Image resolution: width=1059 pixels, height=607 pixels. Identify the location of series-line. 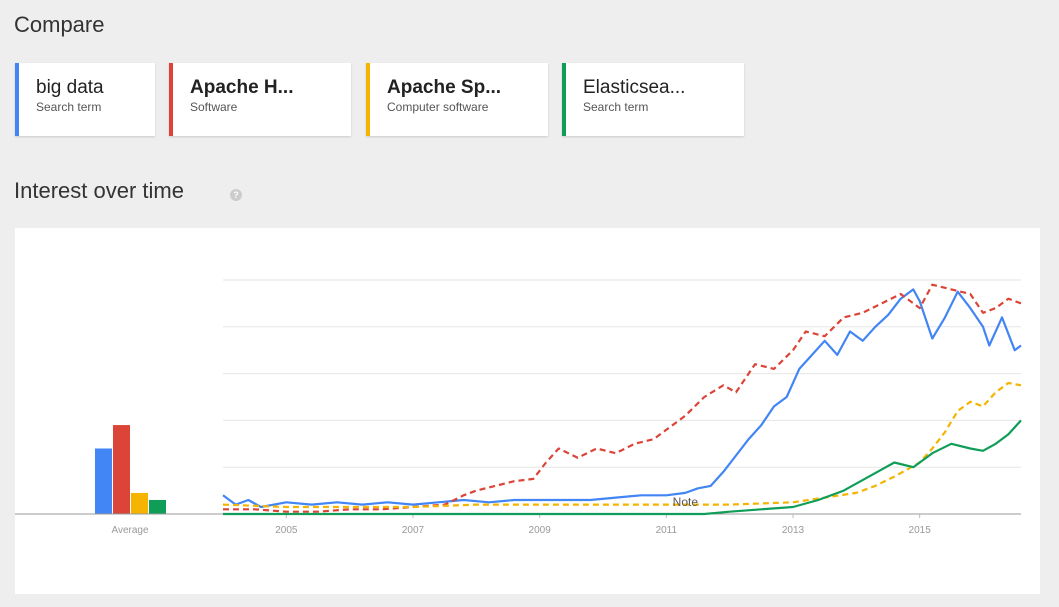
(622, 467).